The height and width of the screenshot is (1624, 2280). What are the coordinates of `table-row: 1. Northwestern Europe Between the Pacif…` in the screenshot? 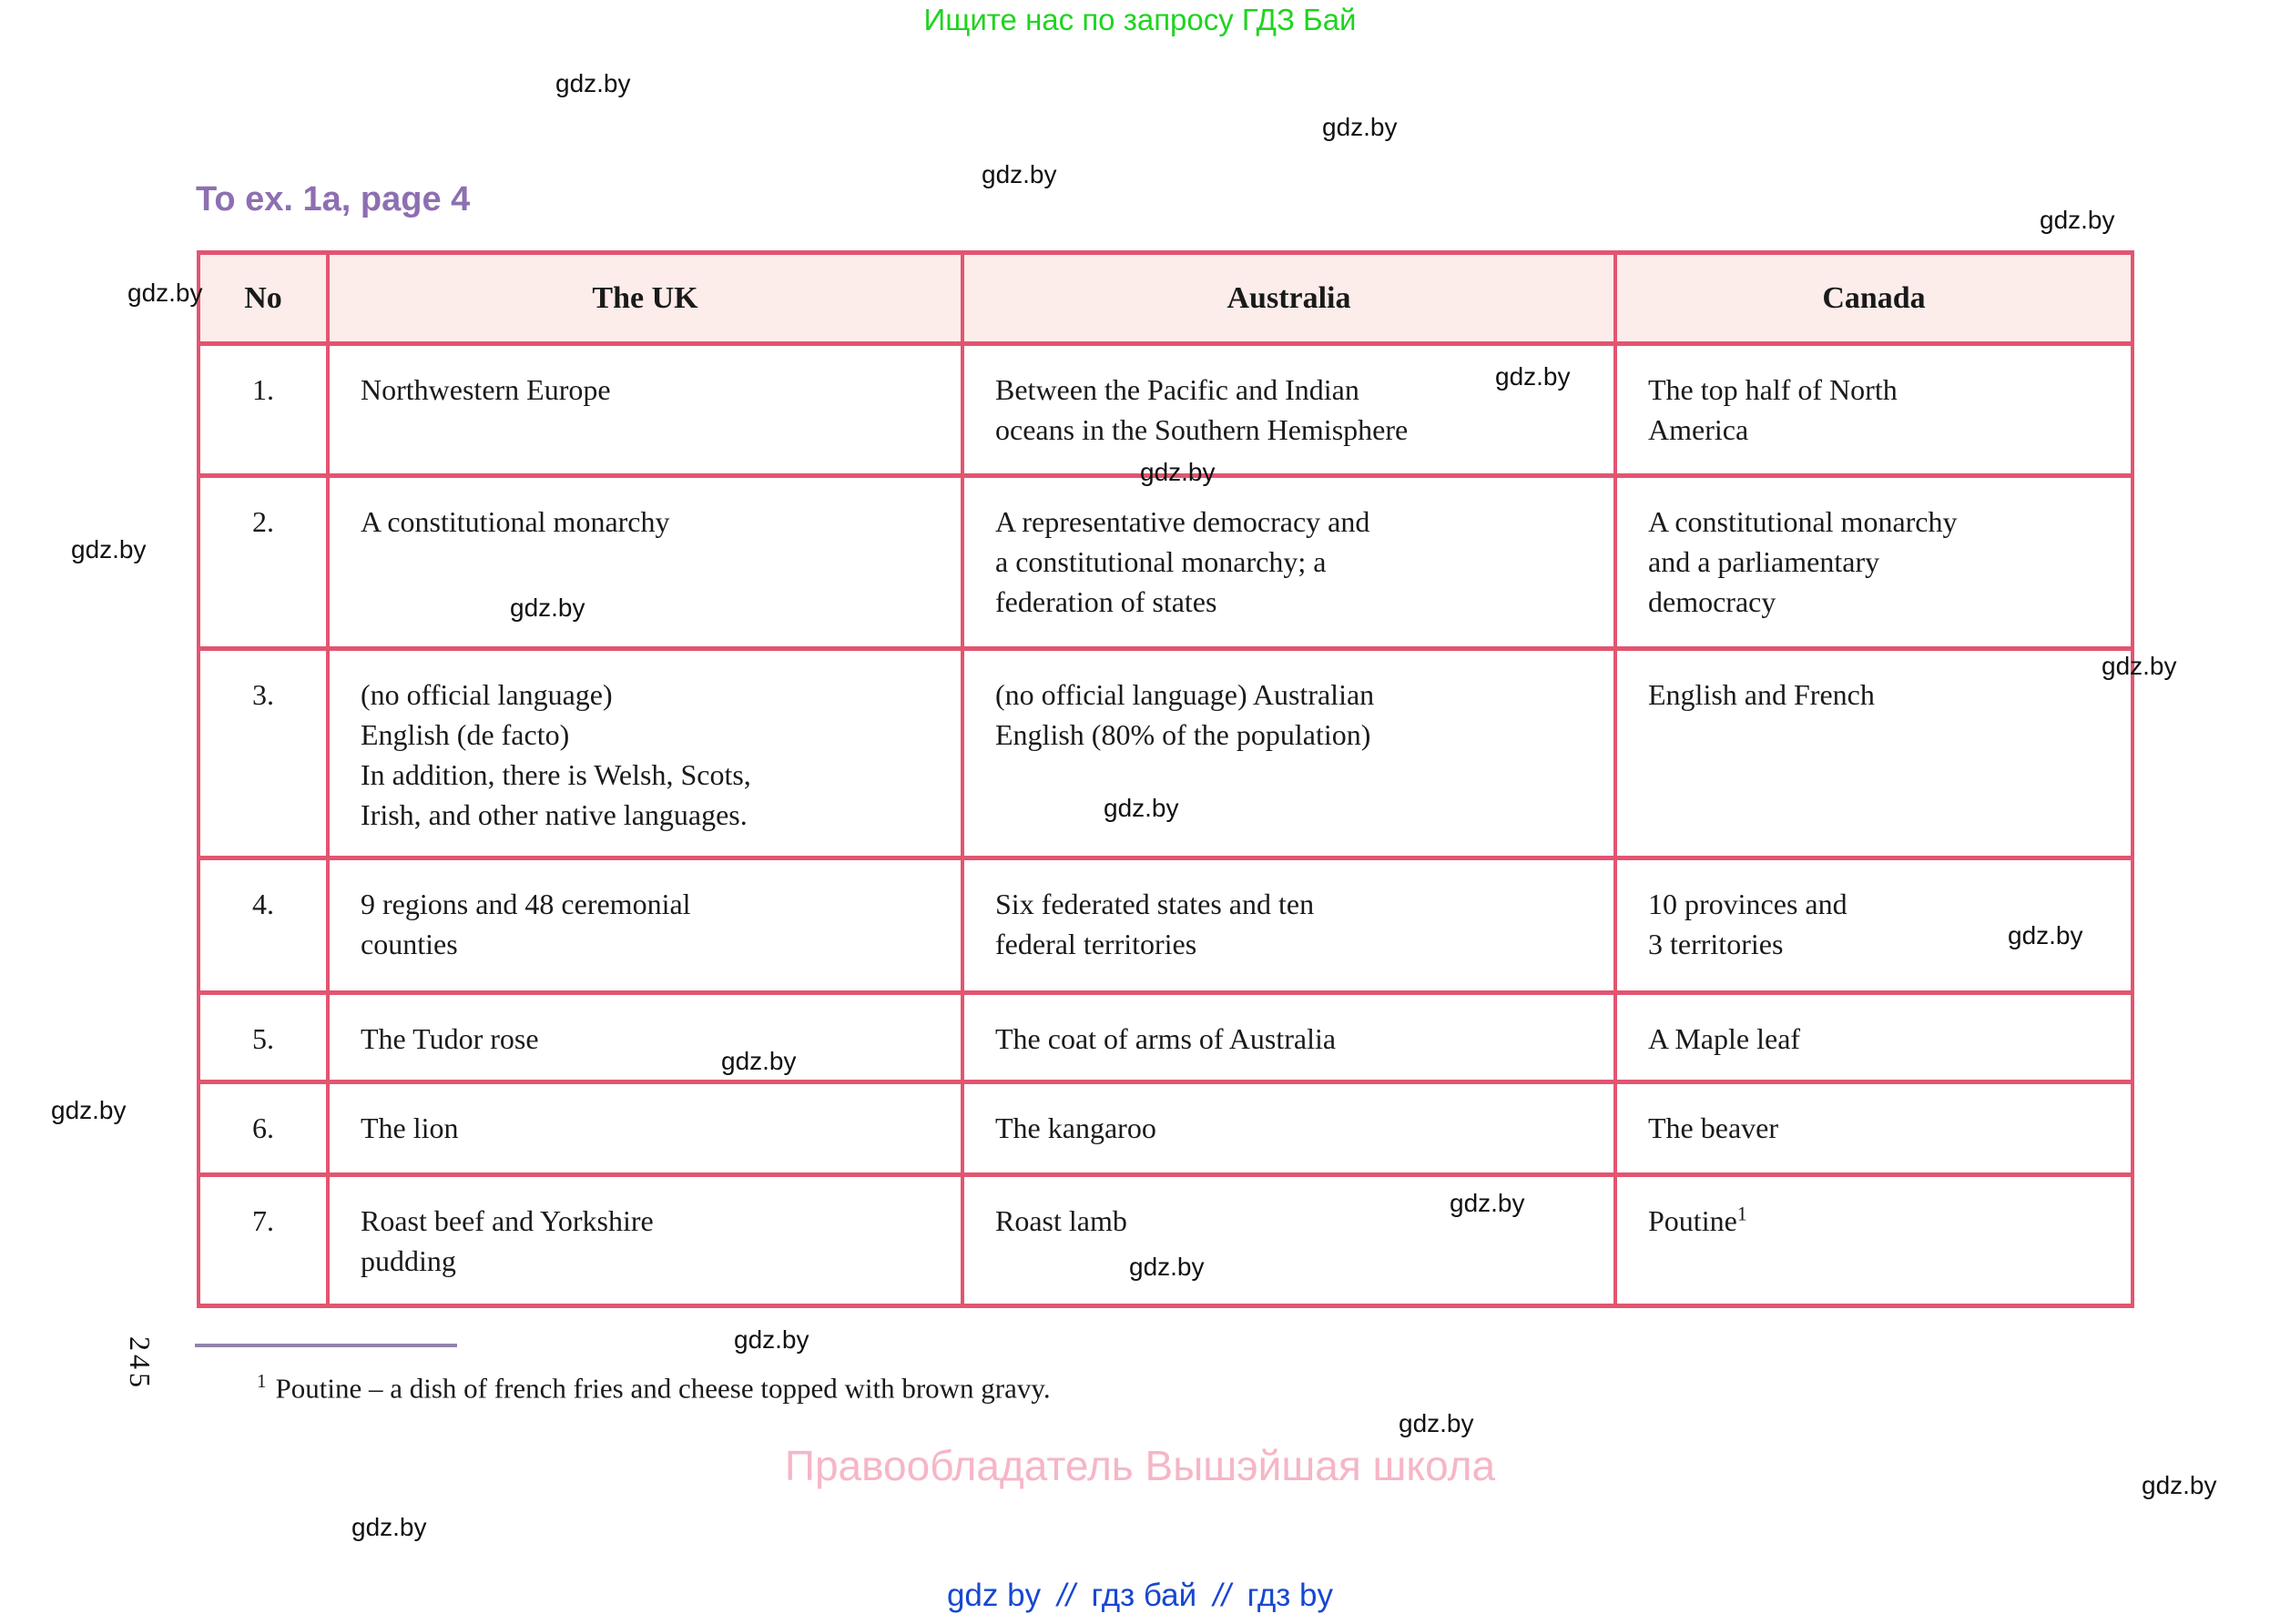 It's located at (1165, 409).